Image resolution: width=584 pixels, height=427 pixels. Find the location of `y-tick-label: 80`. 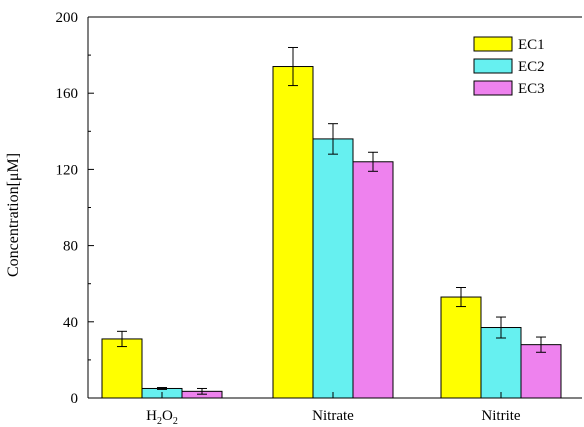

y-tick-label: 80 is located at coordinates (70, 247).